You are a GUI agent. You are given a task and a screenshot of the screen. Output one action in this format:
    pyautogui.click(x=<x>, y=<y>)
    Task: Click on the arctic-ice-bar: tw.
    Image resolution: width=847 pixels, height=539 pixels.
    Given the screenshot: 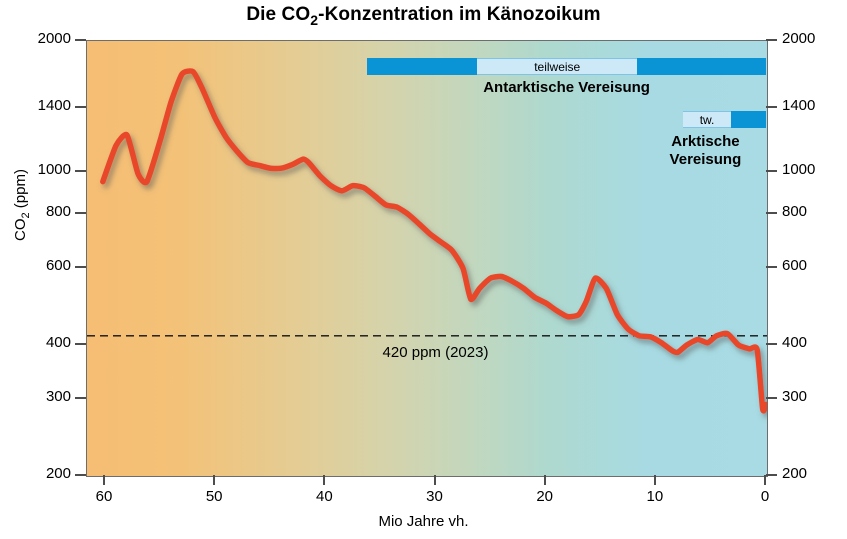 What is the action you would take?
    pyautogui.click(x=724, y=119)
    